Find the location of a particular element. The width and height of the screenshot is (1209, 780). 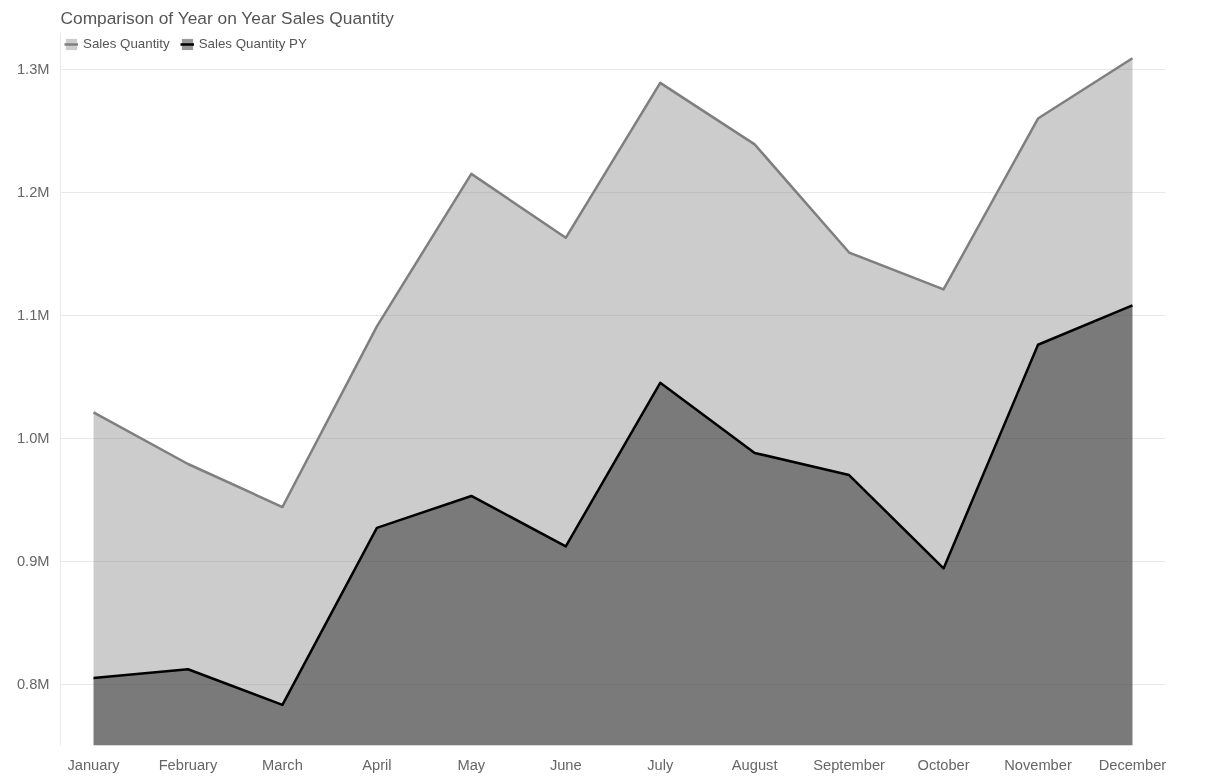

y-tick-label: 0.9M is located at coordinates (33, 561).